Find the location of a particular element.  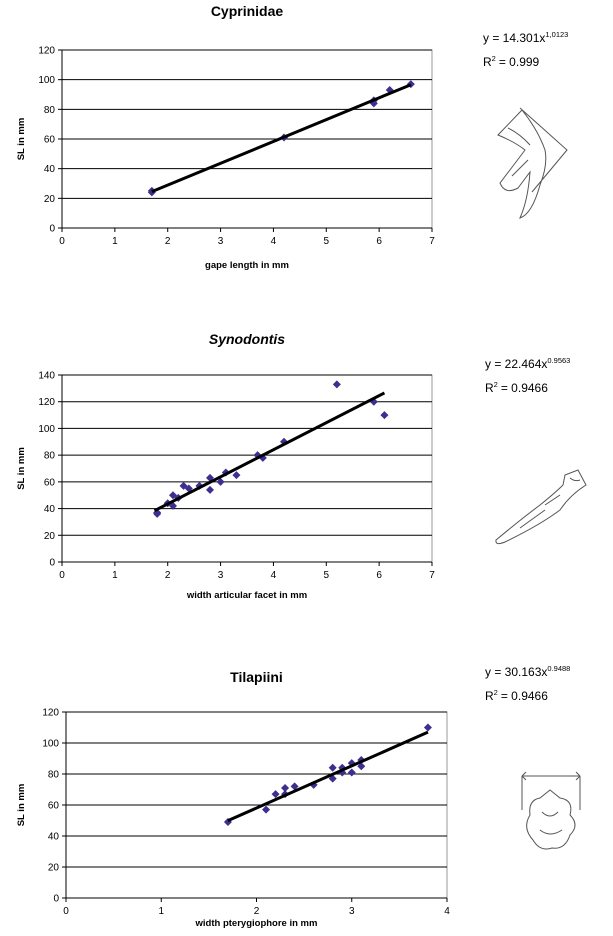

chart-title: Cyprinidae is located at coordinates (247, 11).